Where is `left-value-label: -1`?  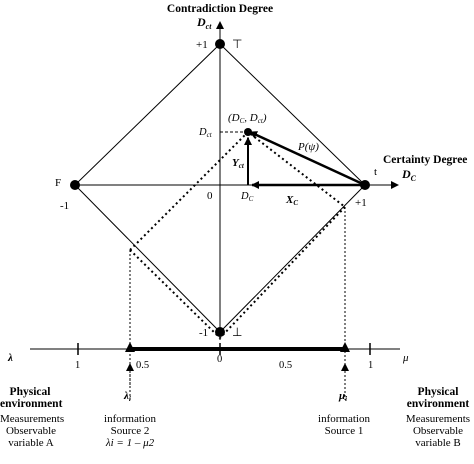 left-value-label: -1 is located at coordinates (64, 206).